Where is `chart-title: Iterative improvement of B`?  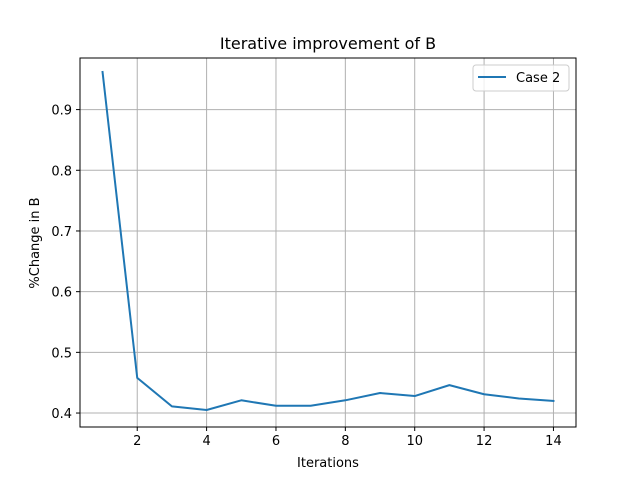
chart-title: Iterative improvement of B is located at coordinates (328, 43).